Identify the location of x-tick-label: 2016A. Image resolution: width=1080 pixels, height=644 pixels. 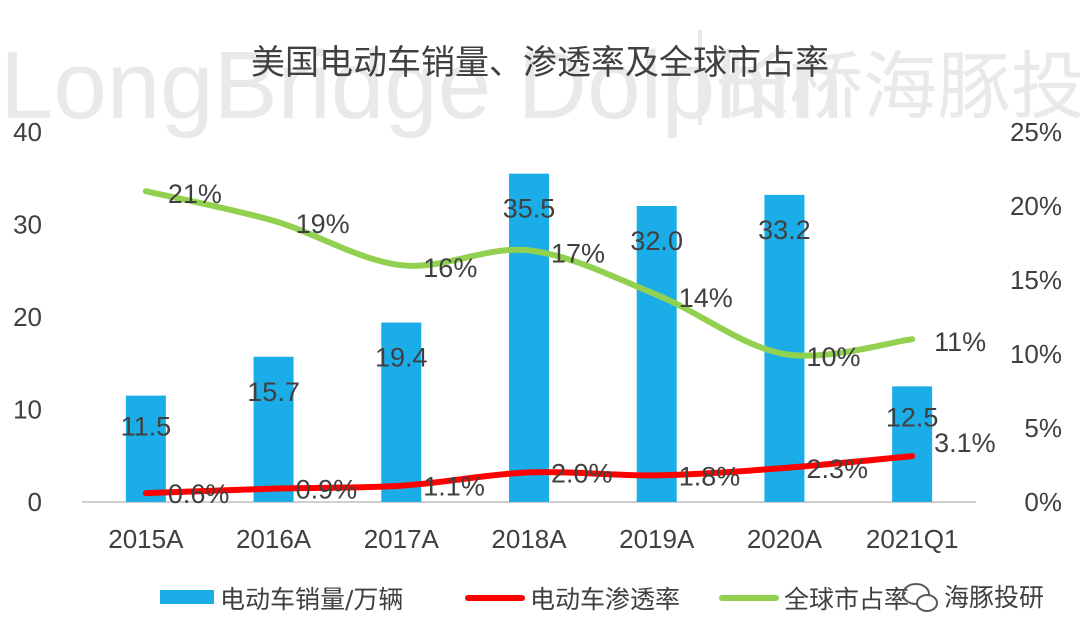
(274, 539).